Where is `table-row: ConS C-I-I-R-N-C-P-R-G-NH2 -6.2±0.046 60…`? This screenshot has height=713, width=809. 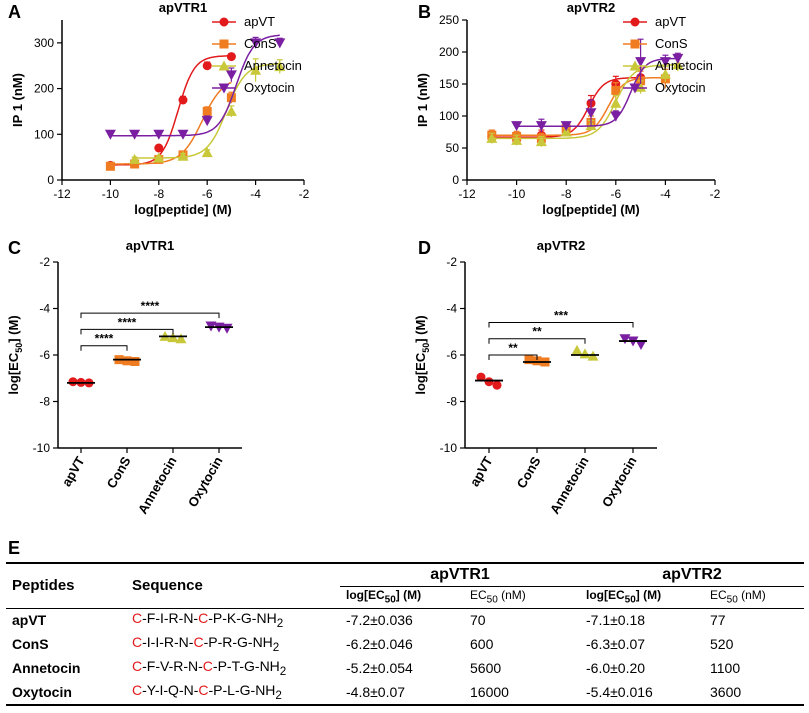 table-row: ConS C-I-I-R-N-C-P-R-G-NH2 -6.2±0.046 60… is located at coordinates (405, 644).